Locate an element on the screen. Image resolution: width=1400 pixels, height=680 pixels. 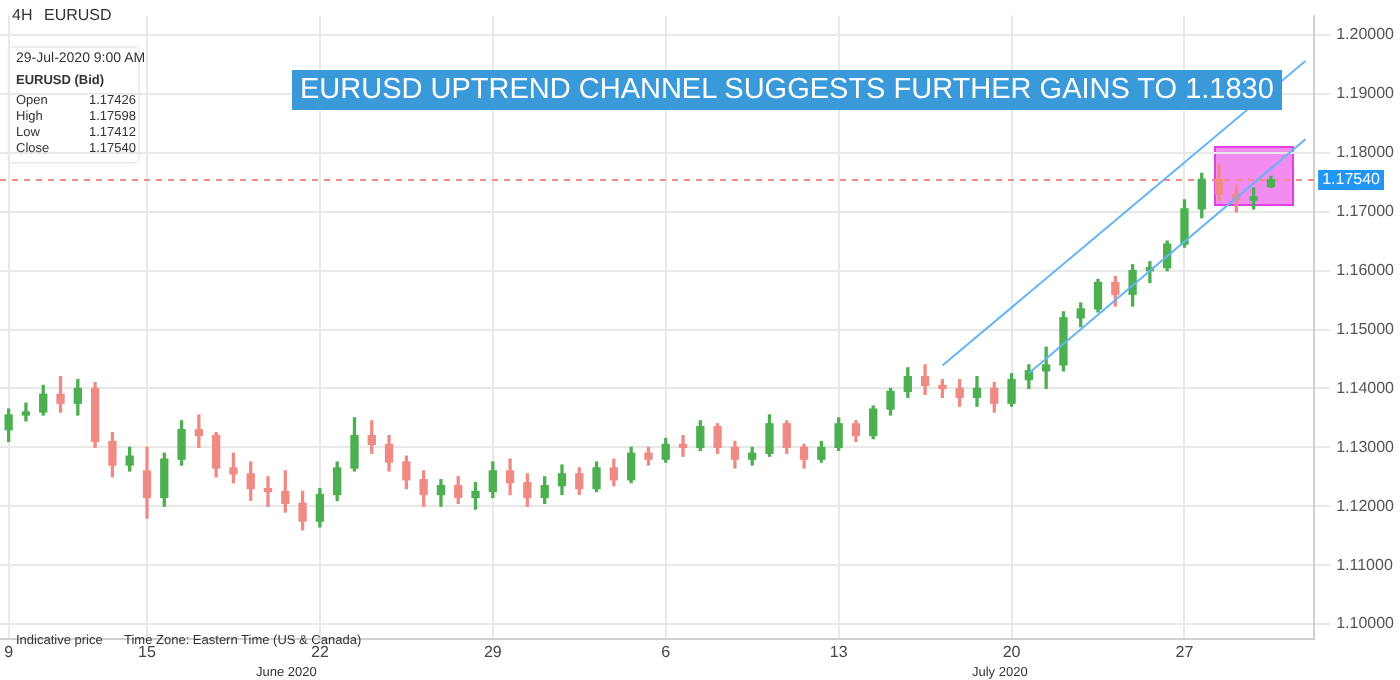
y-tick-label: 1.12000 is located at coordinates (1366, 505).